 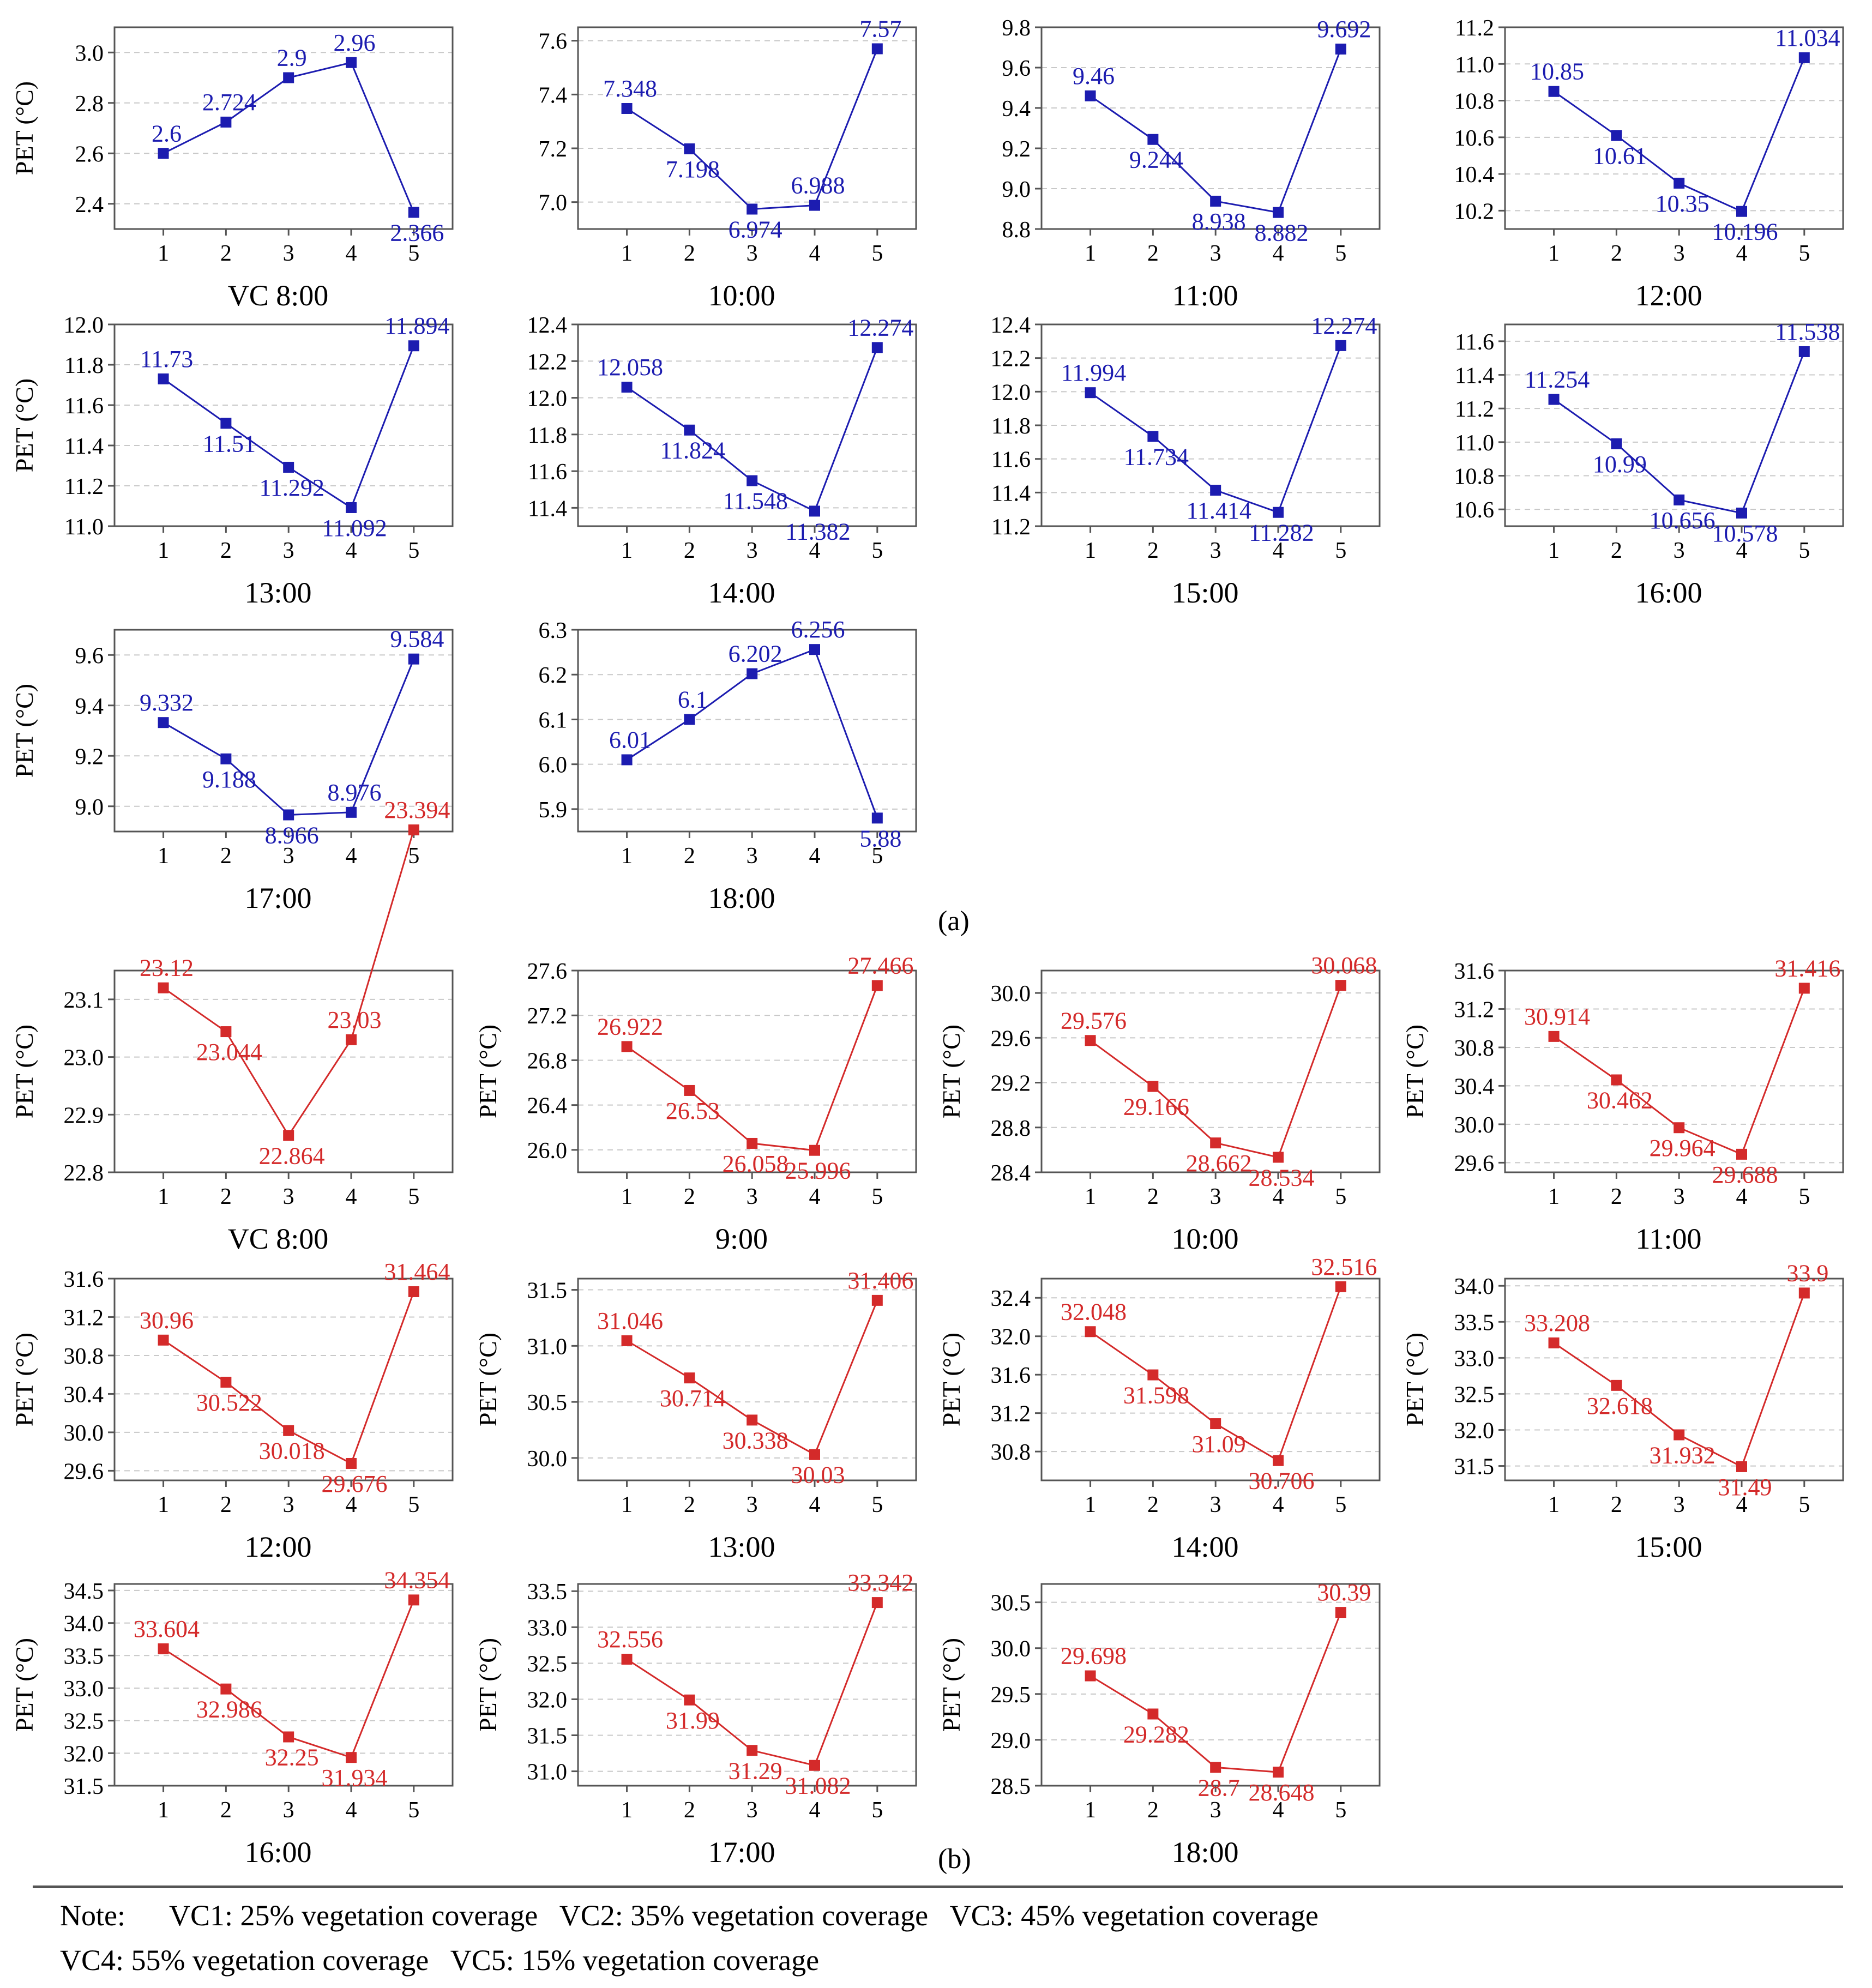 What do you see at coordinates (880, 966) in the screenshot?
I see `data-label: 27.466` at bounding box center [880, 966].